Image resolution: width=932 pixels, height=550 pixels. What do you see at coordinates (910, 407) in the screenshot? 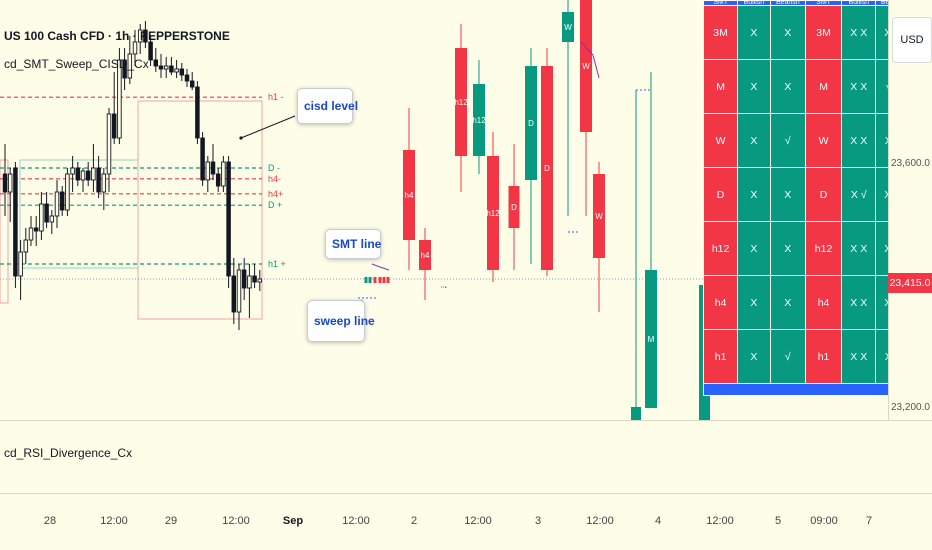
I see `price-tick-label: 23,200.0` at bounding box center [910, 407].